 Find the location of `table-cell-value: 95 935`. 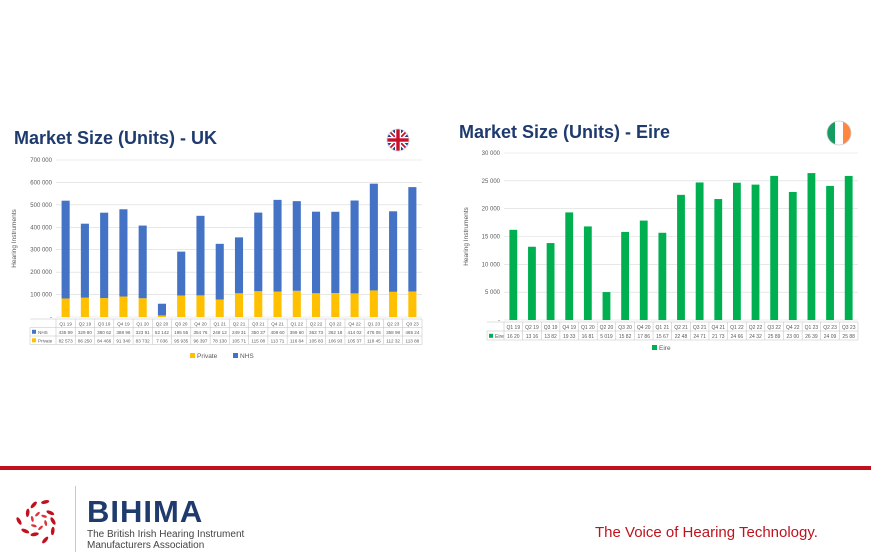

table-cell-value: 95 935 is located at coordinates (181, 340).